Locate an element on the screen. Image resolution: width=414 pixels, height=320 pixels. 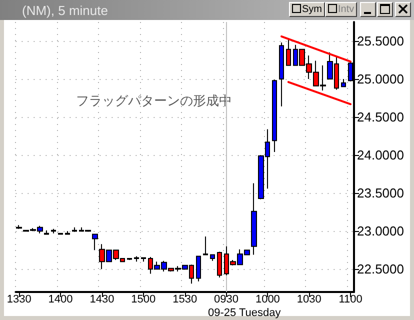
y-tick-label: 22.5000 is located at coordinates (380, 269).